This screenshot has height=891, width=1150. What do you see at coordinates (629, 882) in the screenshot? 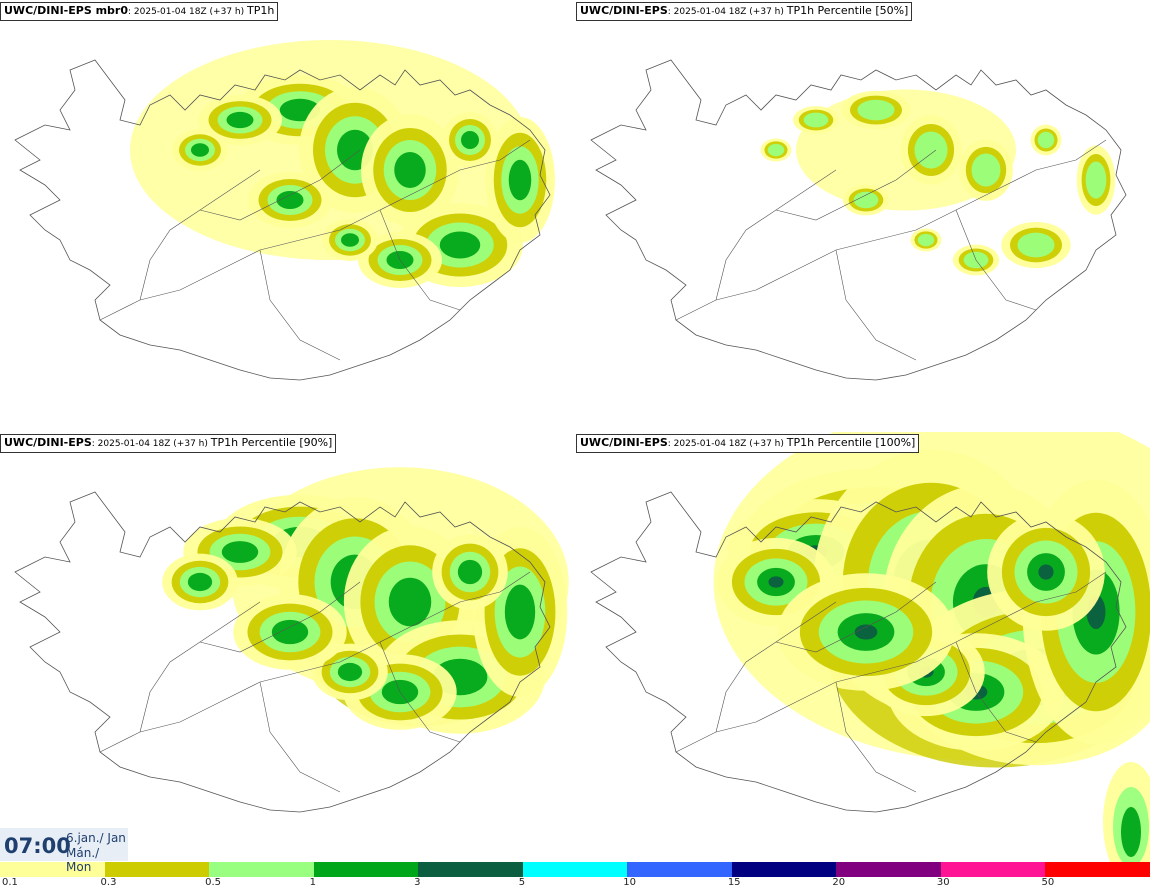
I see `colorbar-tick: 10` at bounding box center [629, 882].